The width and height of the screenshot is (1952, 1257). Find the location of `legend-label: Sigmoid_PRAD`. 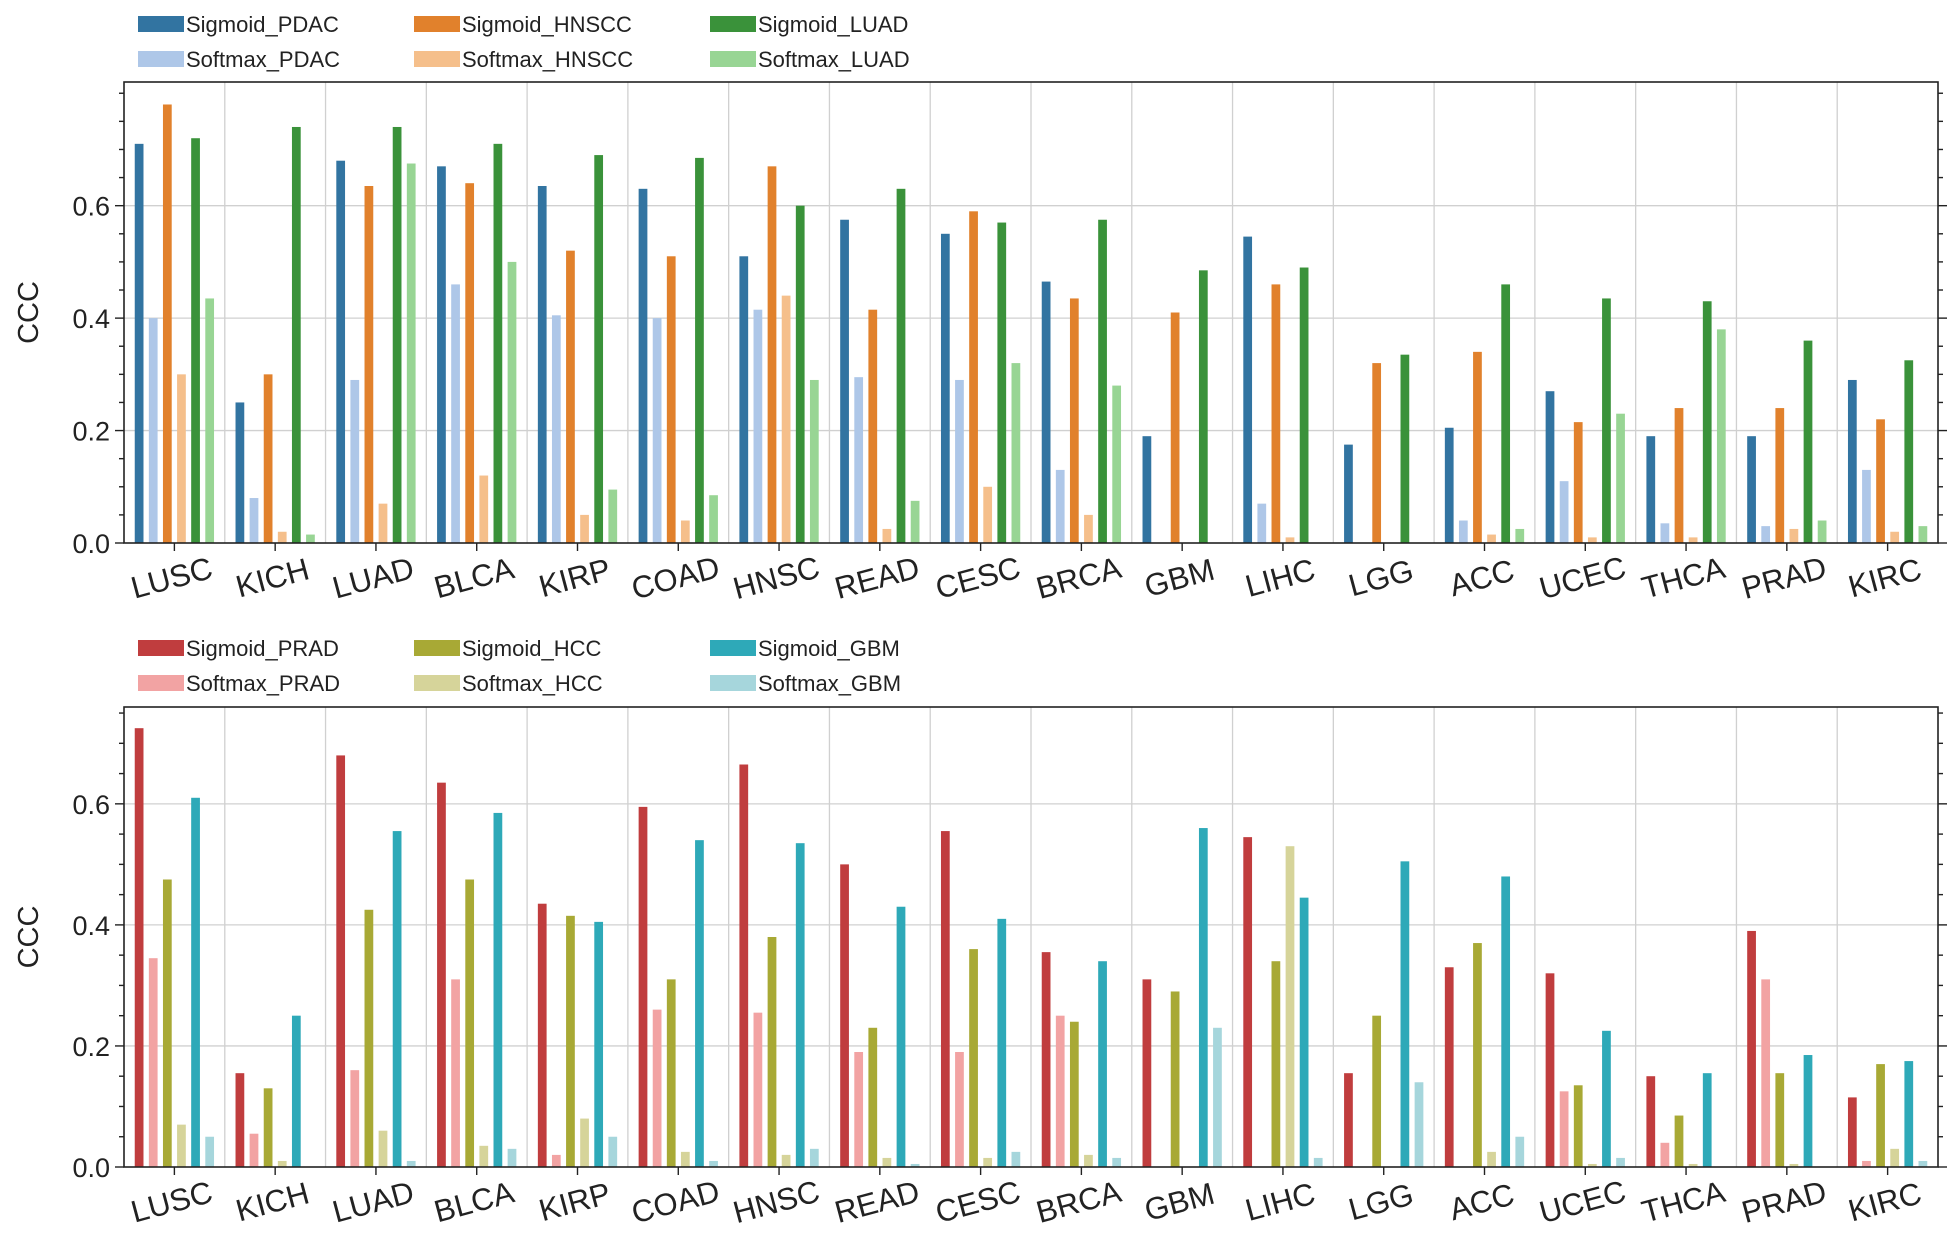

legend-label: Sigmoid_PRAD is located at coordinates (262, 648).